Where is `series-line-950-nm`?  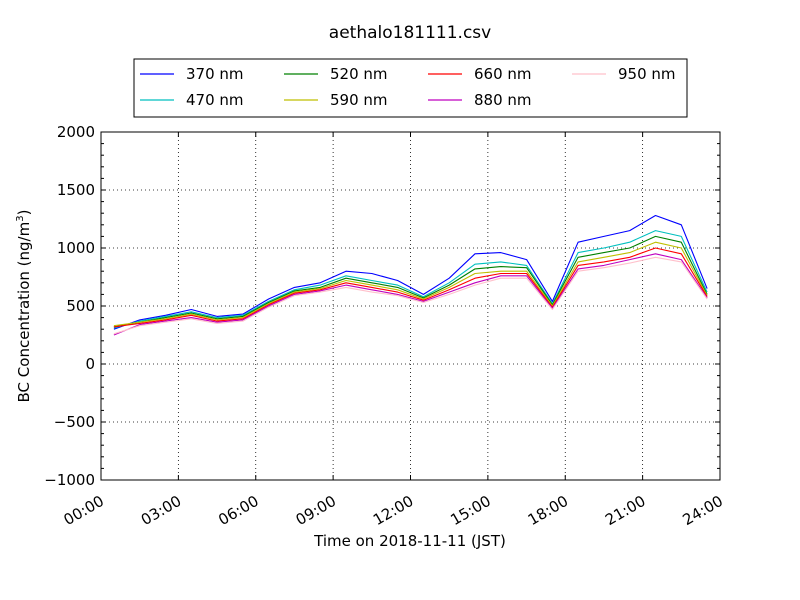
series-line-950-nm is located at coordinates (410, 295).